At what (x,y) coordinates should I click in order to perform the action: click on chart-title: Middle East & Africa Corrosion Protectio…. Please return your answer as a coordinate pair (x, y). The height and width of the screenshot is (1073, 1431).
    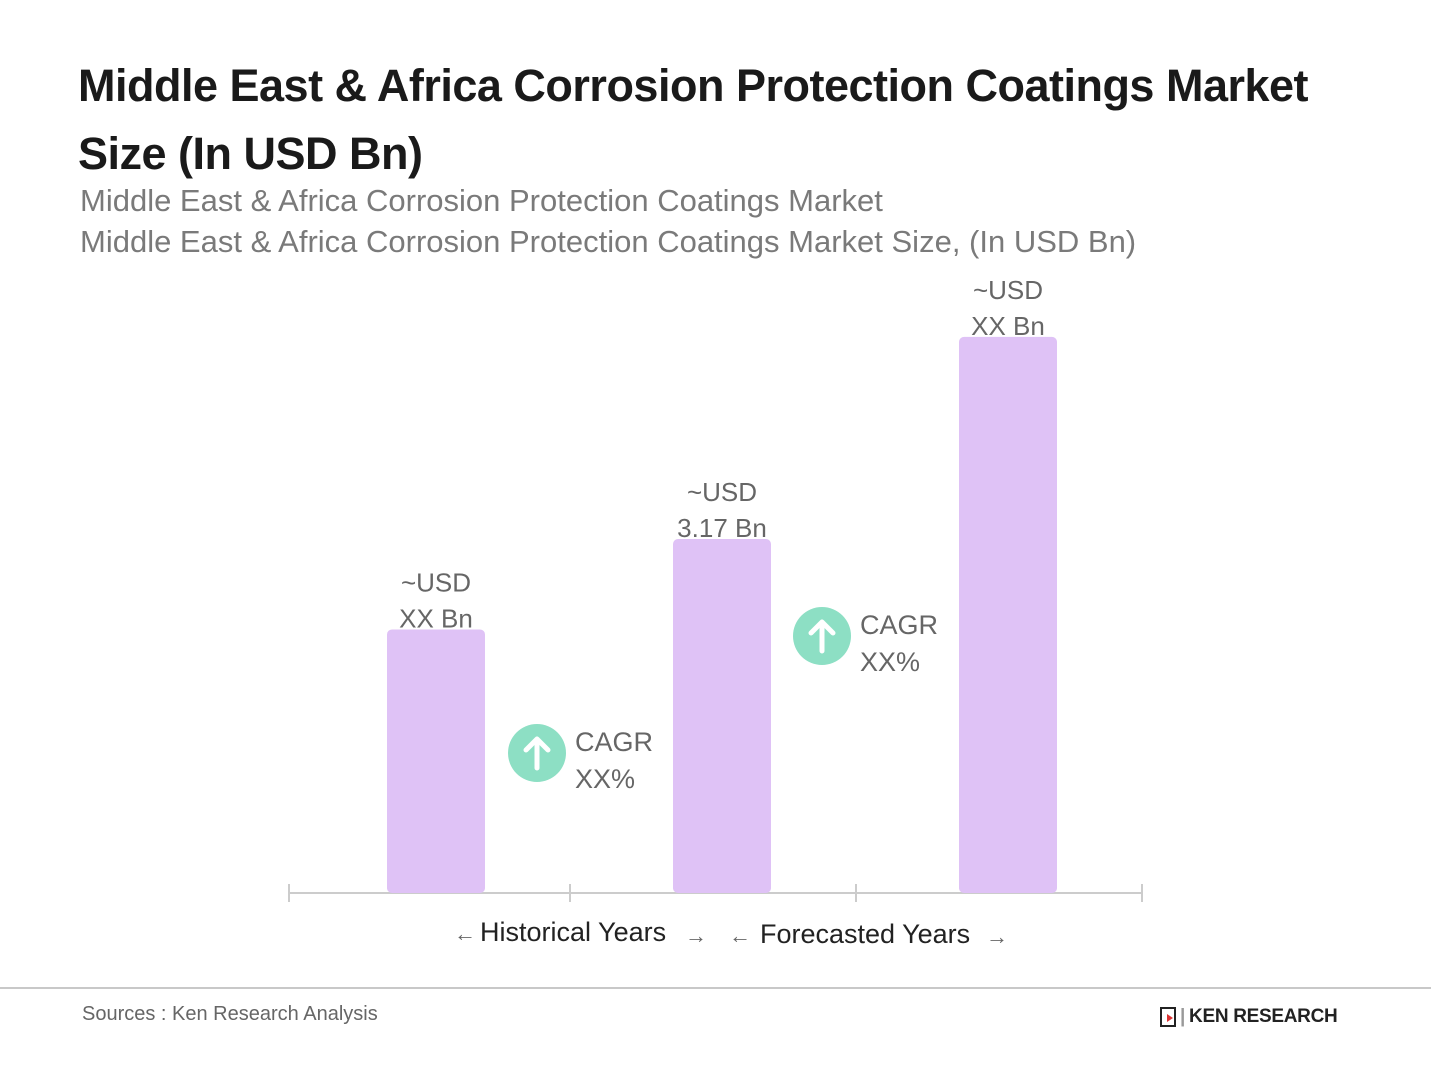
    Looking at the image, I should click on (693, 119).